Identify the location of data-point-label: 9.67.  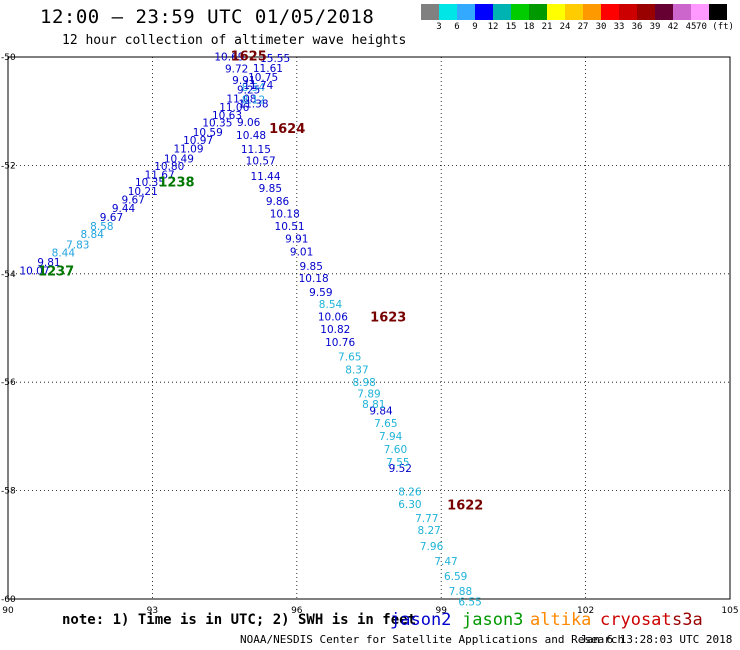
(111, 218).